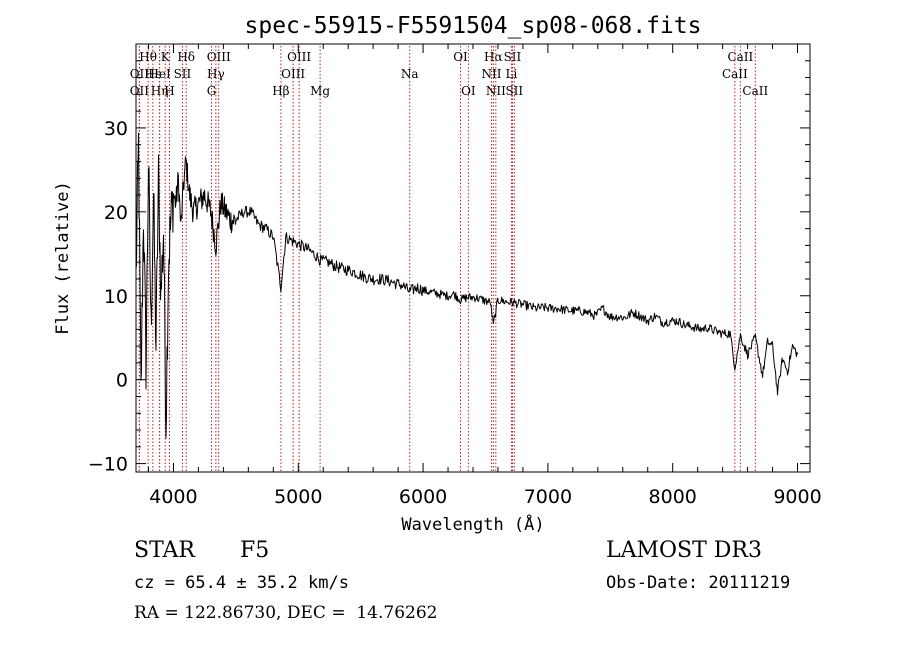 This screenshot has height=649, width=900. I want to click on line-label-11: Hγ, so click(216, 74).